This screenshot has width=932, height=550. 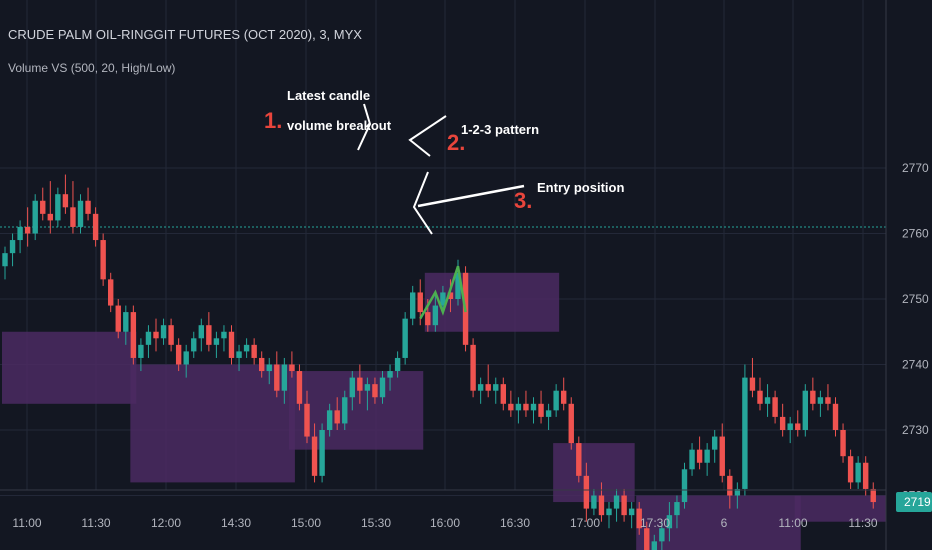 What do you see at coordinates (91, 68) in the screenshot?
I see `indicator-label: Volume VS (500, 20, High/Low)` at bounding box center [91, 68].